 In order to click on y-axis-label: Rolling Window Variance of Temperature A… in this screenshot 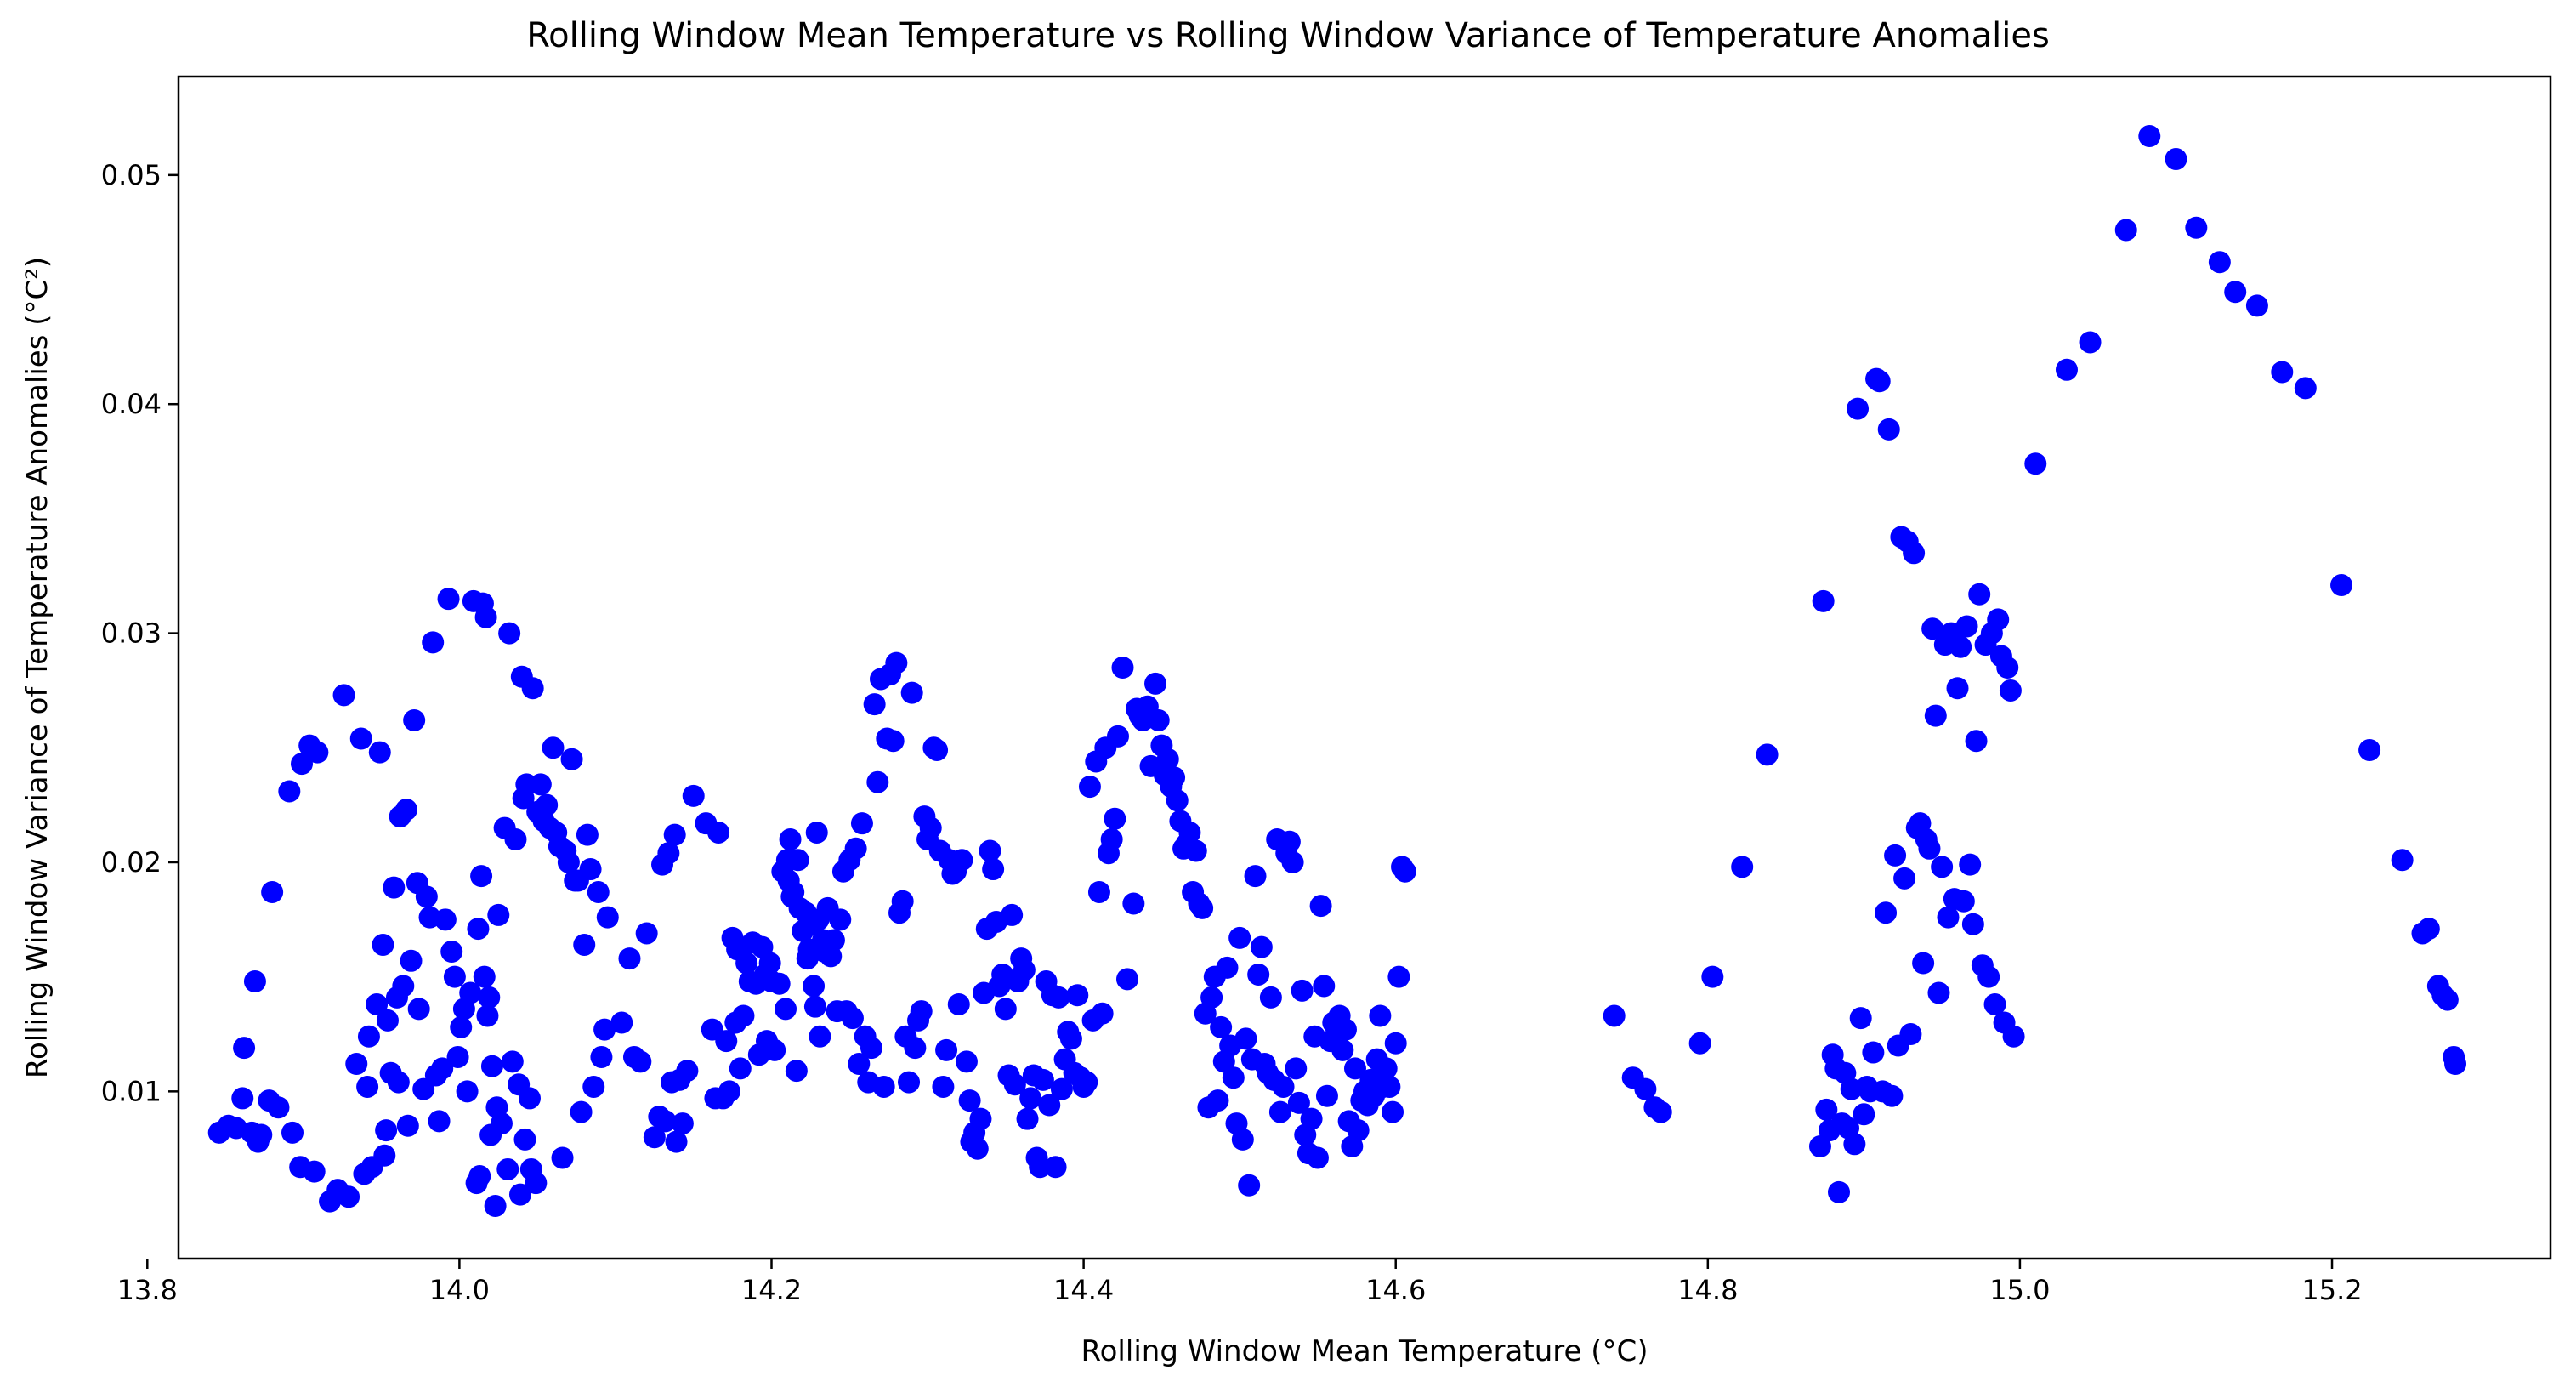, I will do `click(37, 667)`.